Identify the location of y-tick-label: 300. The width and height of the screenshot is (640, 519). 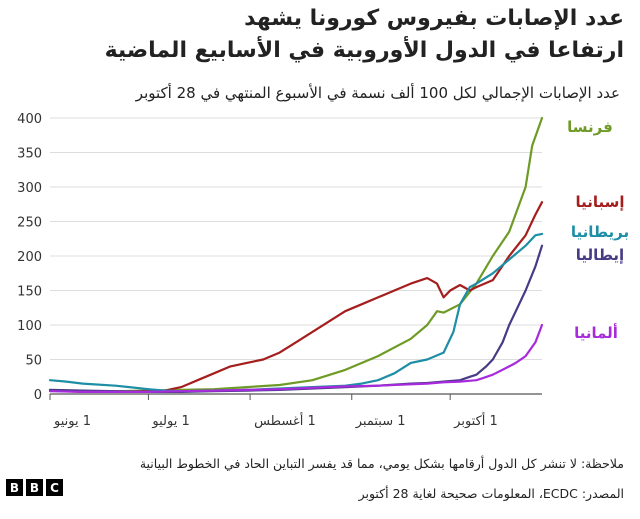
(29, 188).